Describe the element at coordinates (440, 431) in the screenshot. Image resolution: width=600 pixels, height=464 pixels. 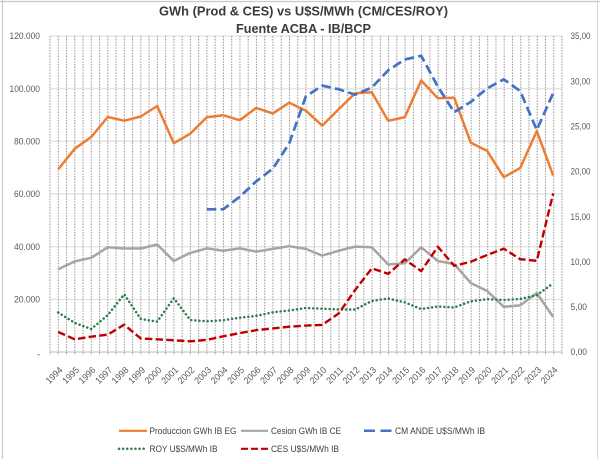
I see `svg-text: CM ANDE U$S/MWh IB` at that location.